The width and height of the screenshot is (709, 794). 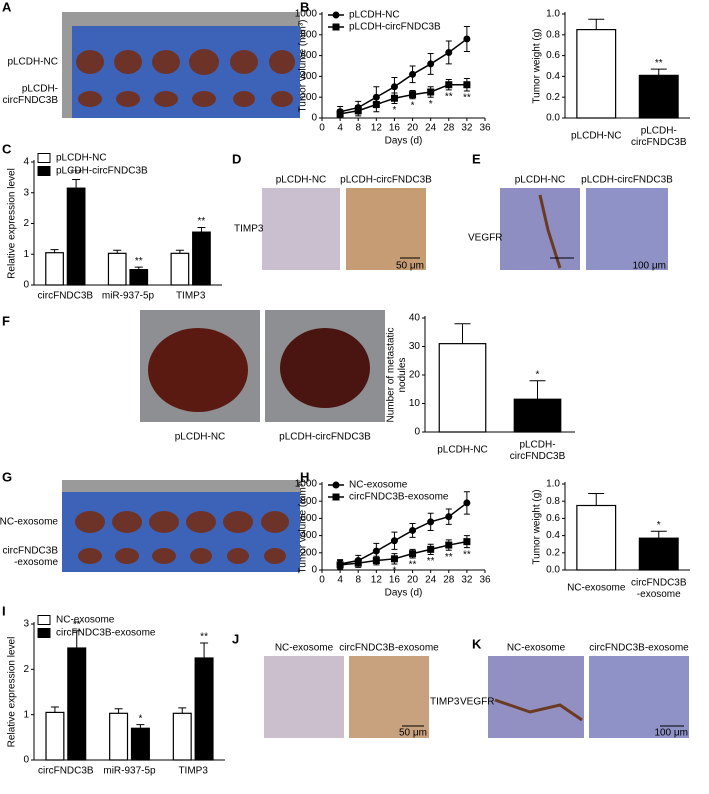 I want to click on scale-label: 100 μm, so click(x=671, y=733).